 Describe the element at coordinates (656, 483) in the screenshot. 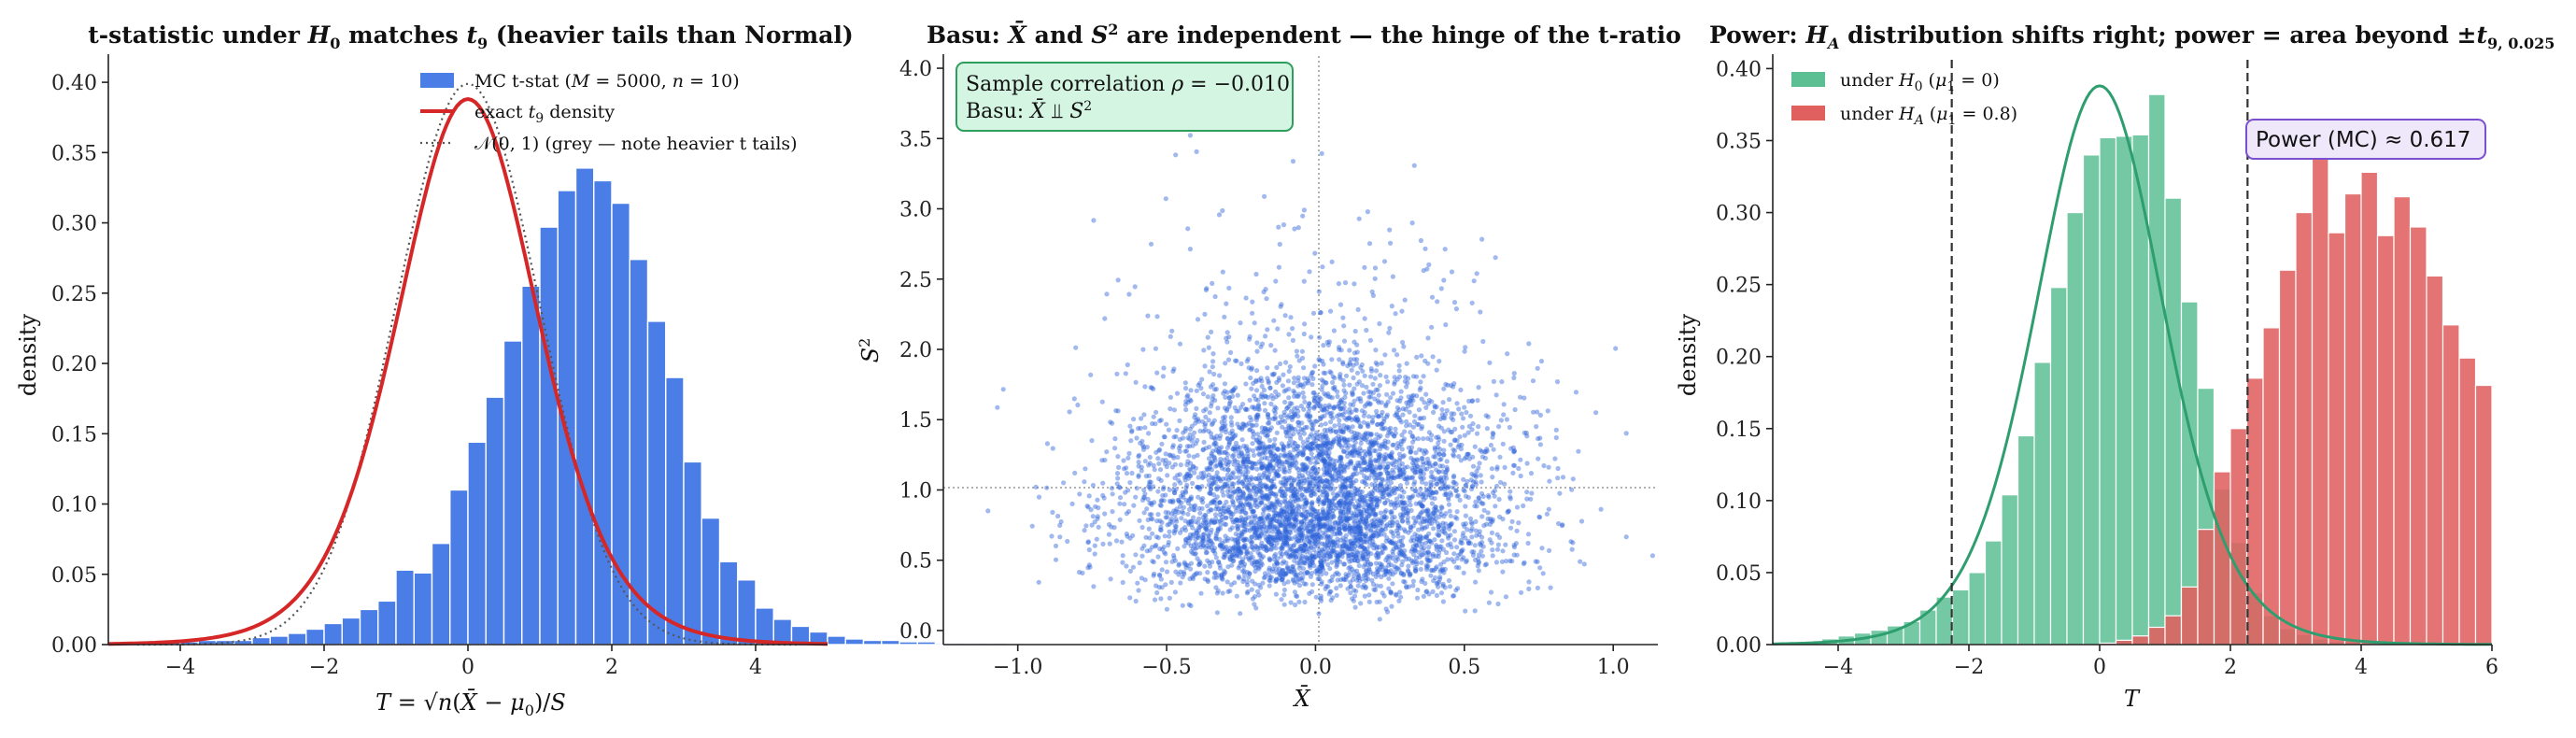

I see `histogram-bar` at that location.